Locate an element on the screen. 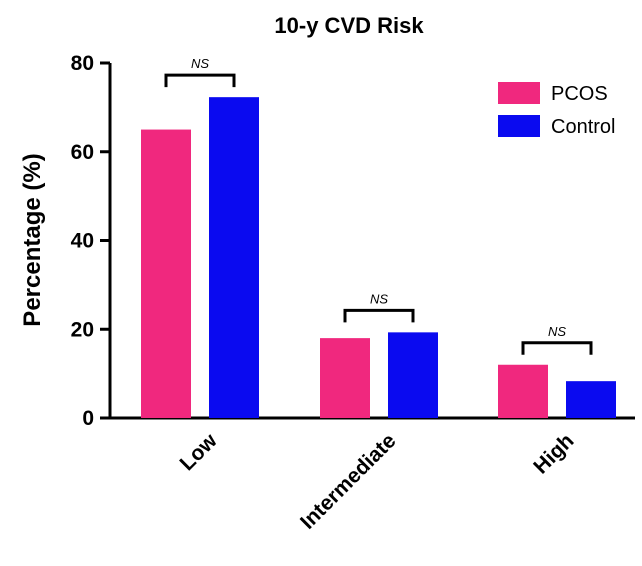  y-tick-label: 60 is located at coordinates (82, 152).